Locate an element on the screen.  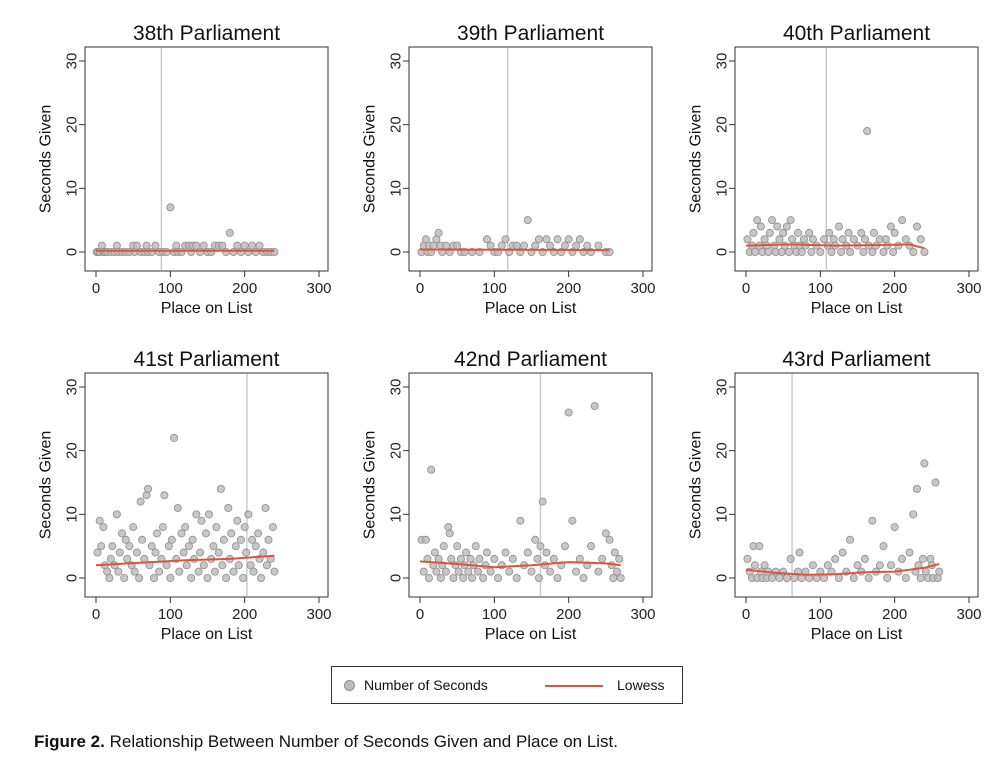
x-axis-label: Place on List is located at coordinates (207, 308).